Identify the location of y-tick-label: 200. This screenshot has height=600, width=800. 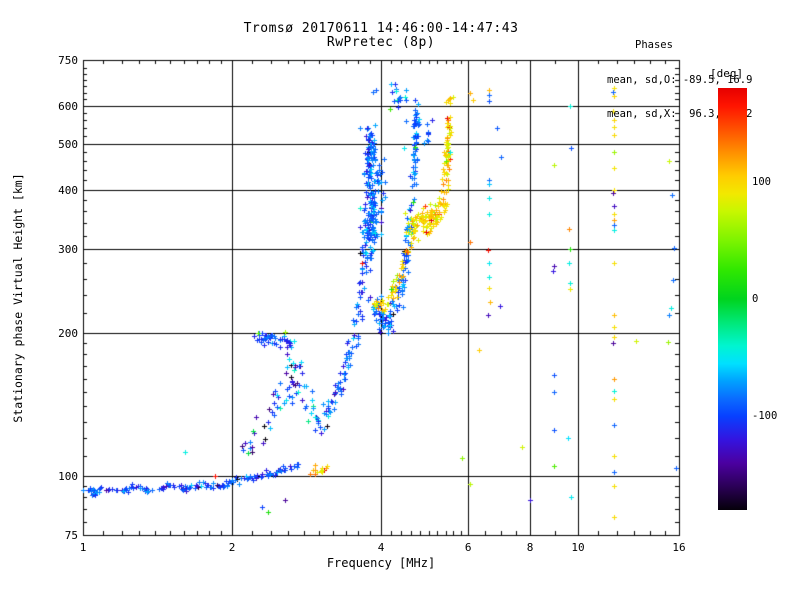
(68, 333).